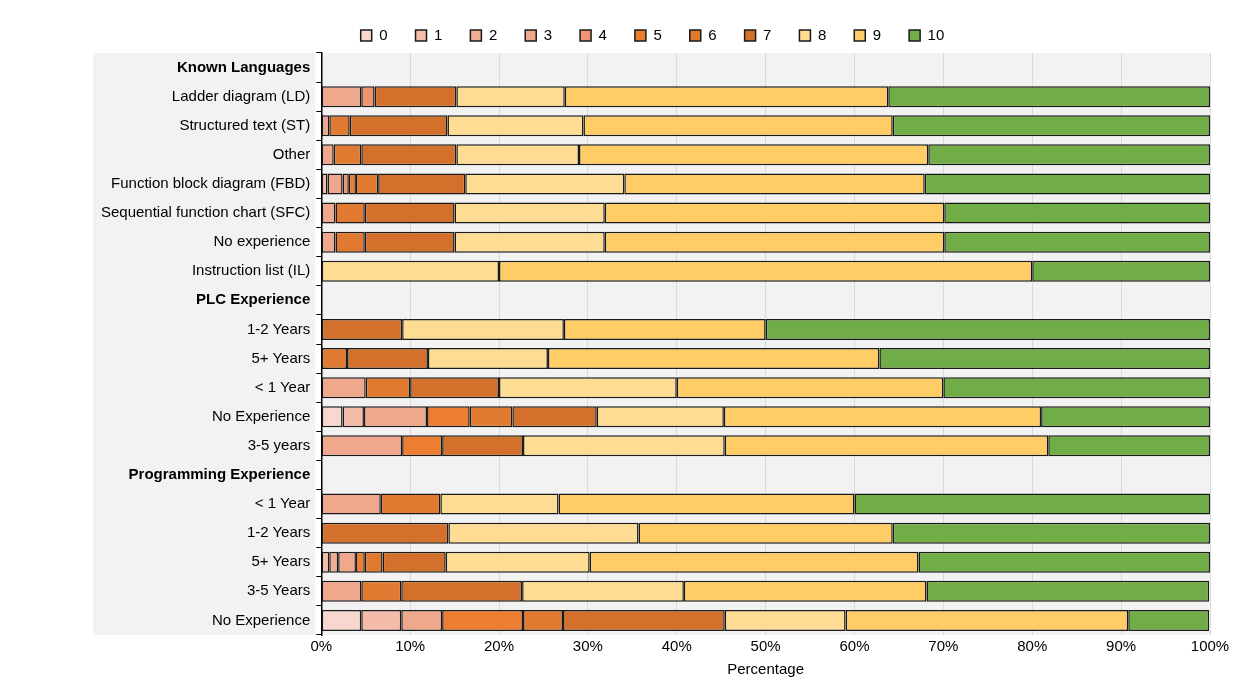 The image size is (1238, 683). What do you see at coordinates (1032, 646) in the screenshot?
I see `x-tick-label: 80%` at bounding box center [1032, 646].